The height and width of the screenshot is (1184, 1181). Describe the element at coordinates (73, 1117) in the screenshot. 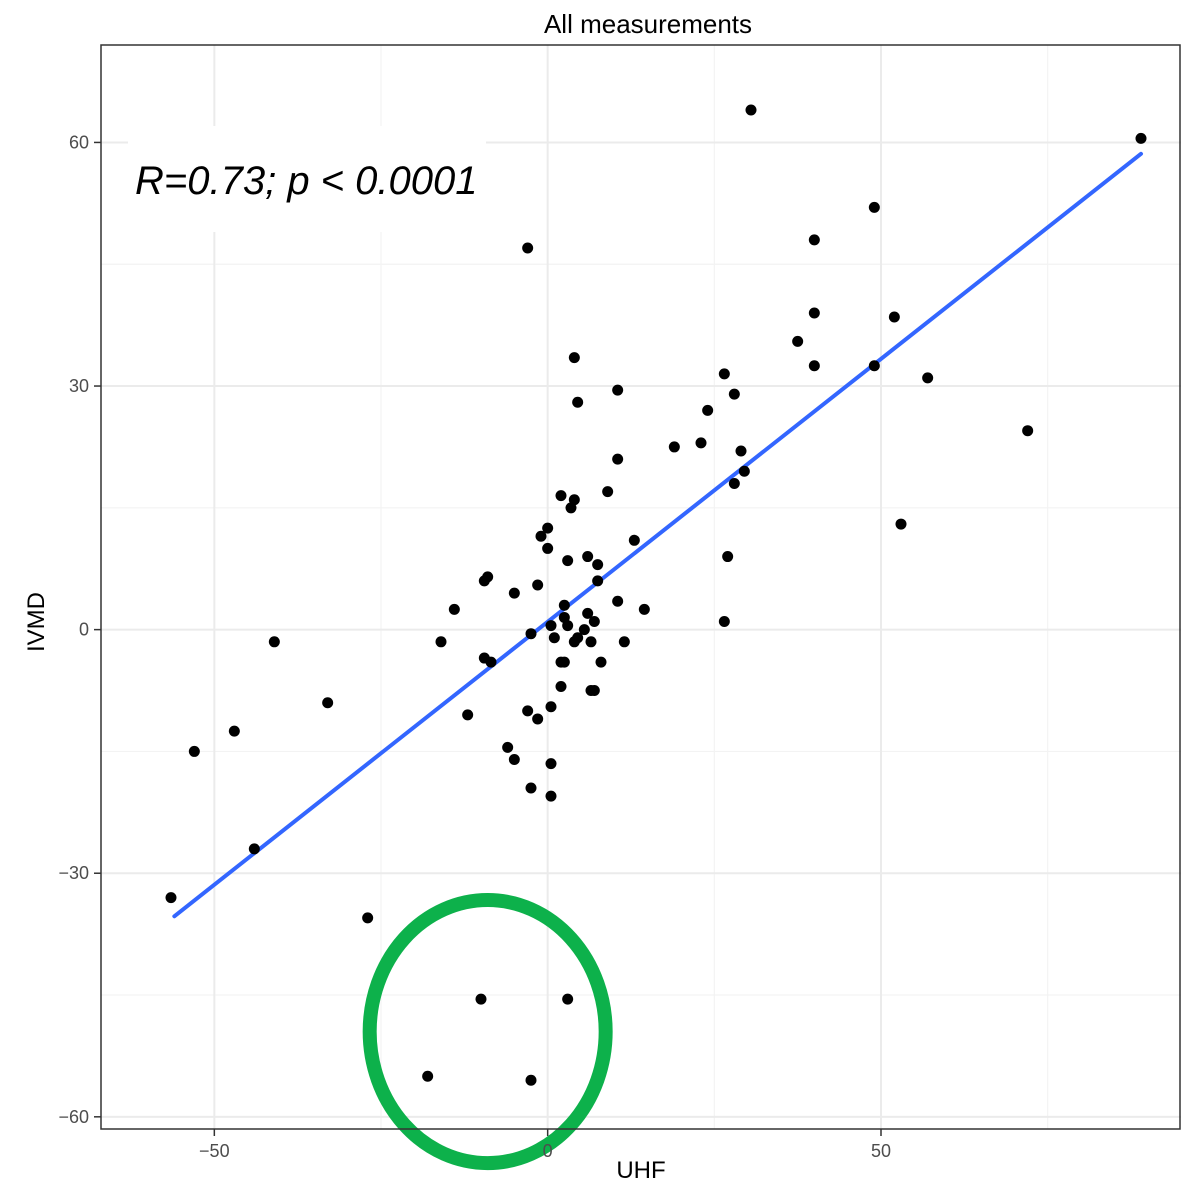

I see `y-tick-label: −60` at that location.